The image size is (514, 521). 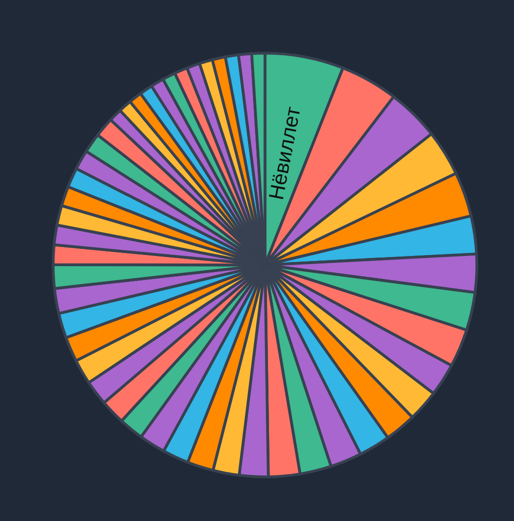 I want to click on slice-label: Нёвиллет, so click(x=284, y=153).